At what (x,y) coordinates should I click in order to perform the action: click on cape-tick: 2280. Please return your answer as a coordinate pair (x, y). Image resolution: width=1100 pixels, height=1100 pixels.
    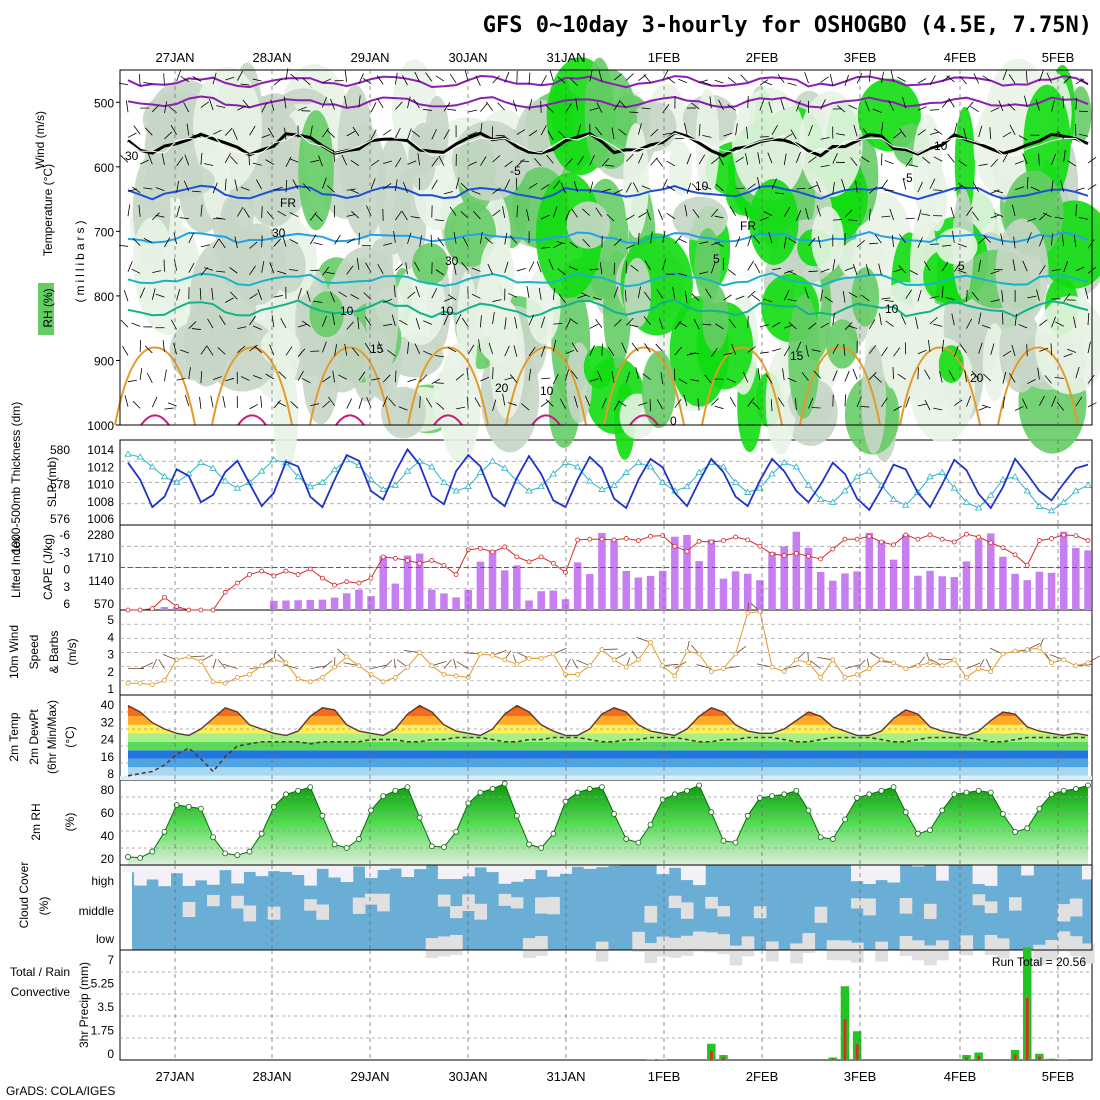
    Looking at the image, I should click on (100, 535).